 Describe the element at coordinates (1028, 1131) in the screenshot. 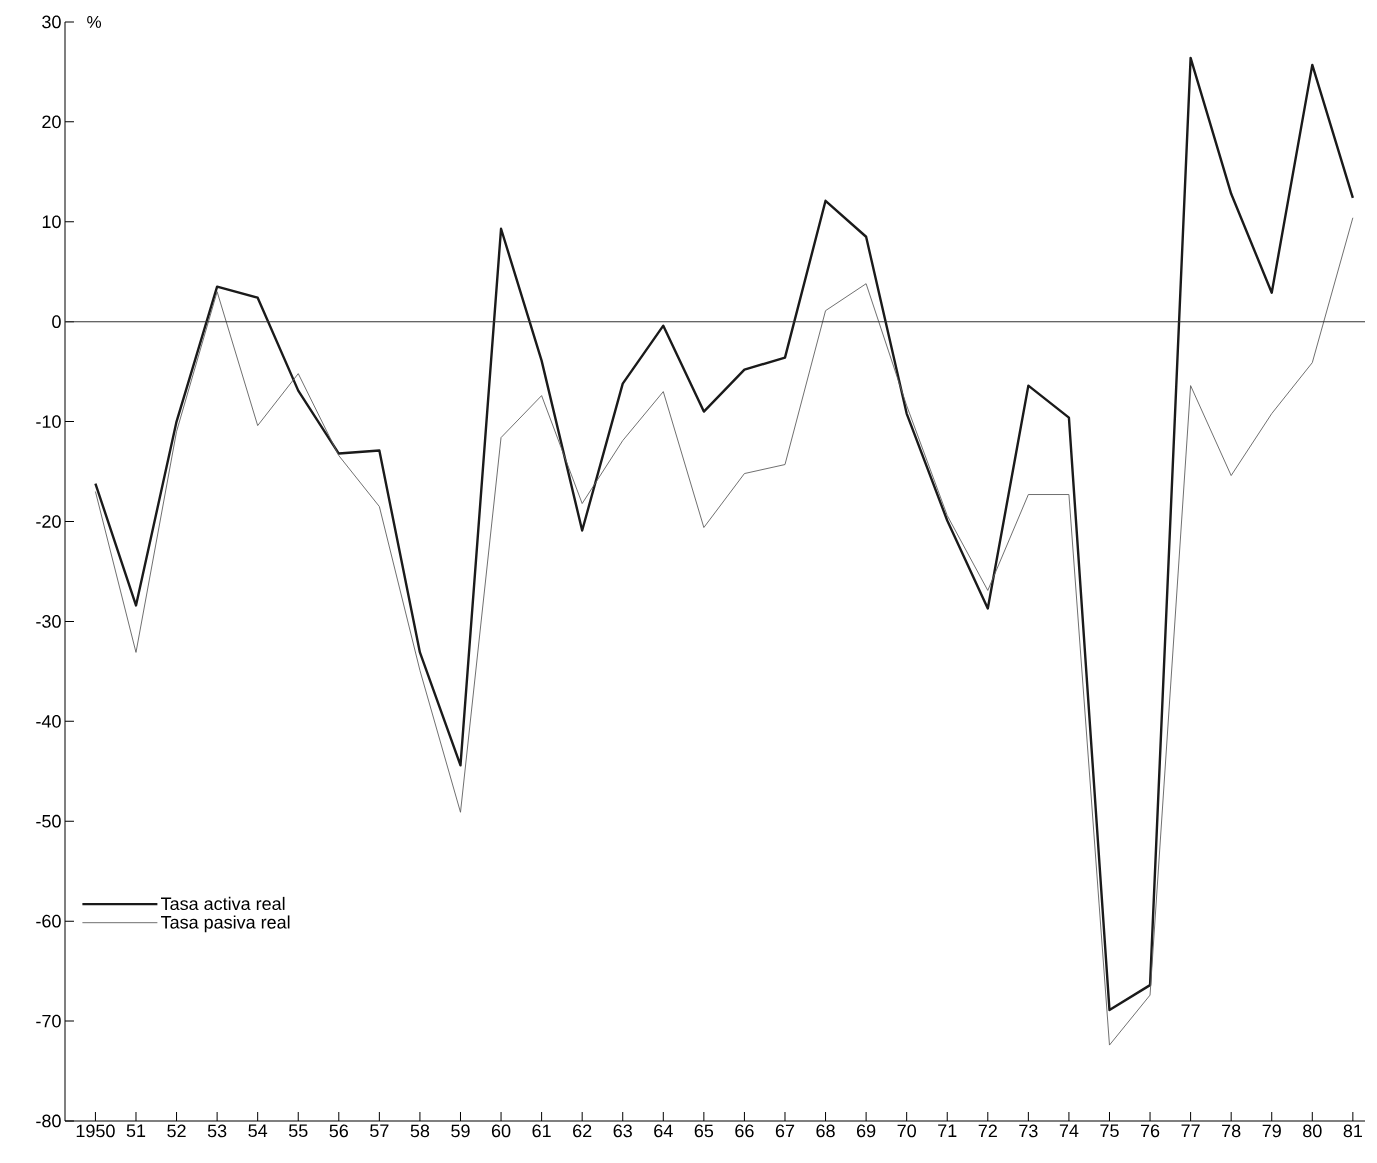

I see `x-tick-label: 73` at that location.